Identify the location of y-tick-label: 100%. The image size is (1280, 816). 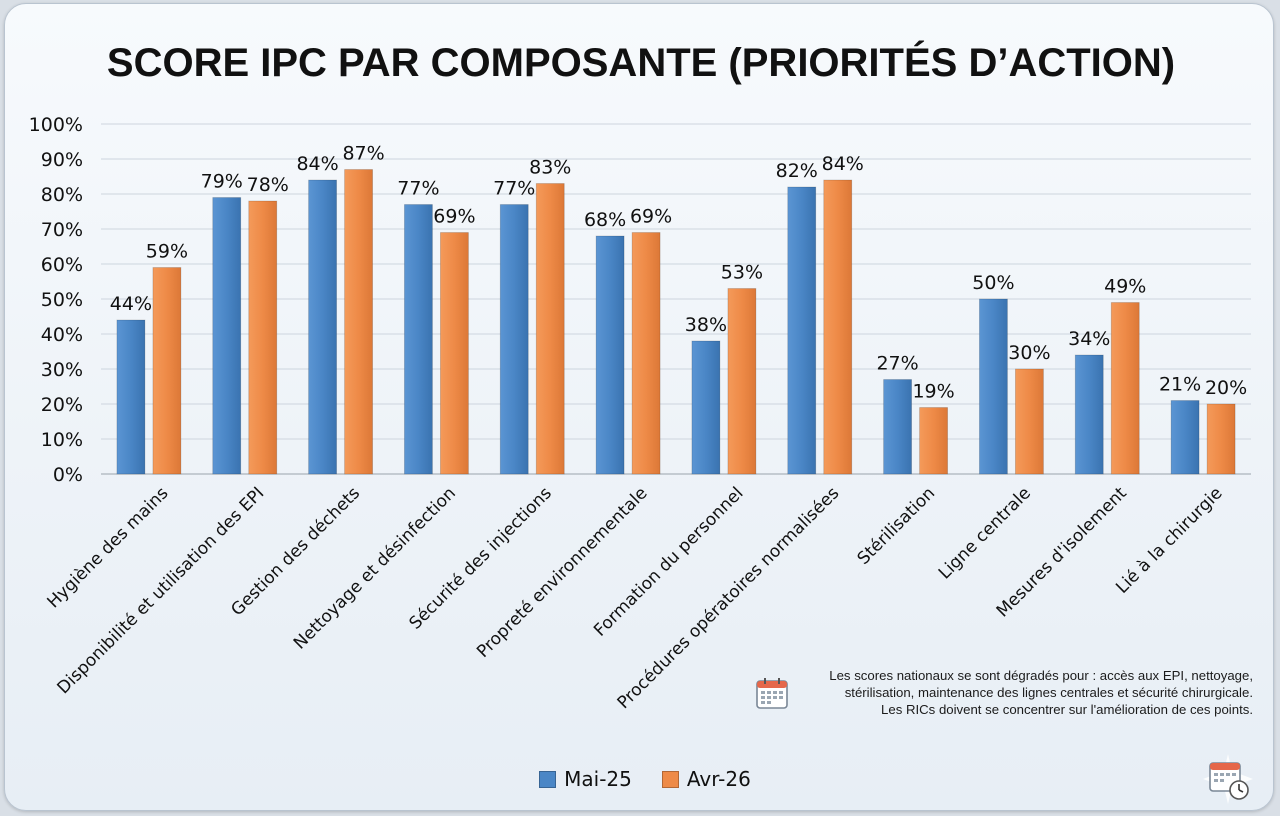
(56, 125).